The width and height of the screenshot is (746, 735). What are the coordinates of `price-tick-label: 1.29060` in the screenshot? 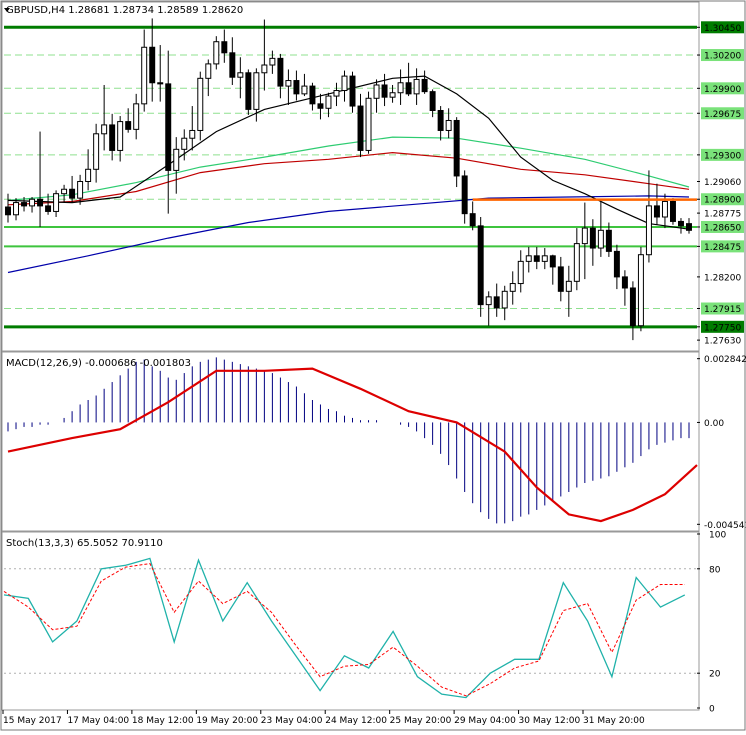 It's located at (722, 183).